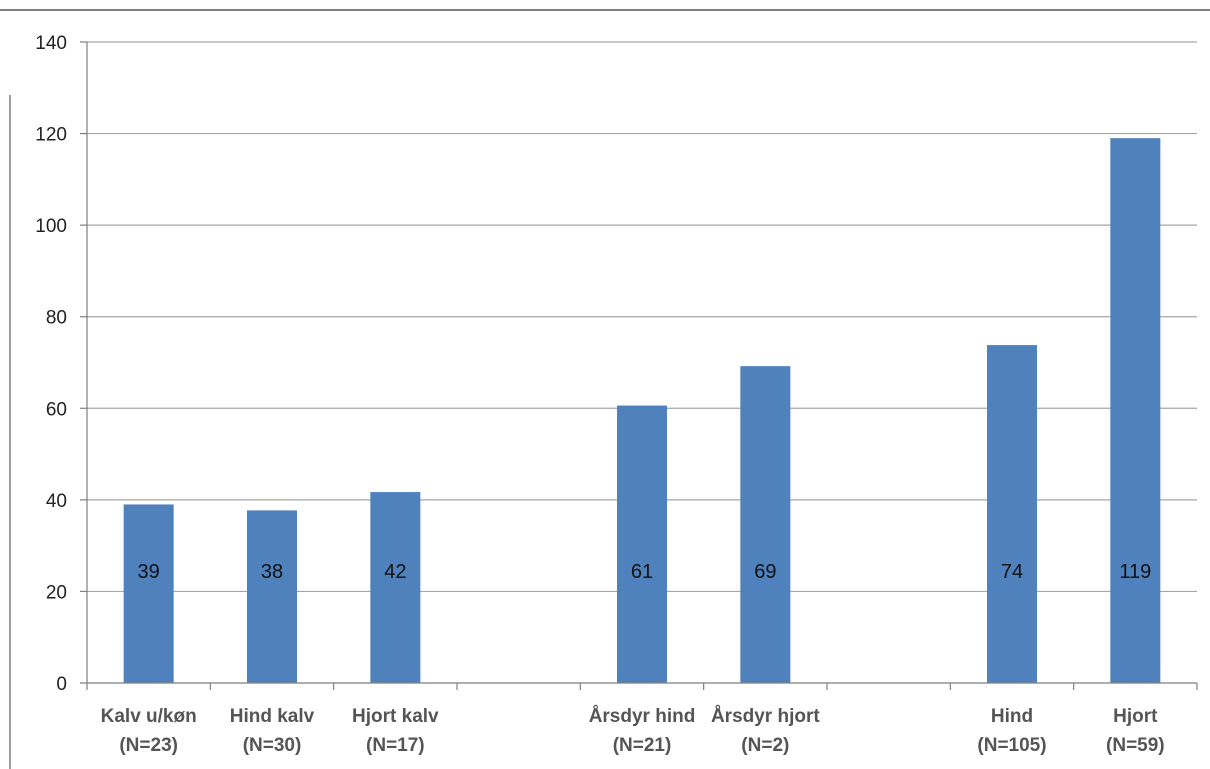 The width and height of the screenshot is (1210, 769). I want to click on y-tick-label: 80, so click(56, 318).